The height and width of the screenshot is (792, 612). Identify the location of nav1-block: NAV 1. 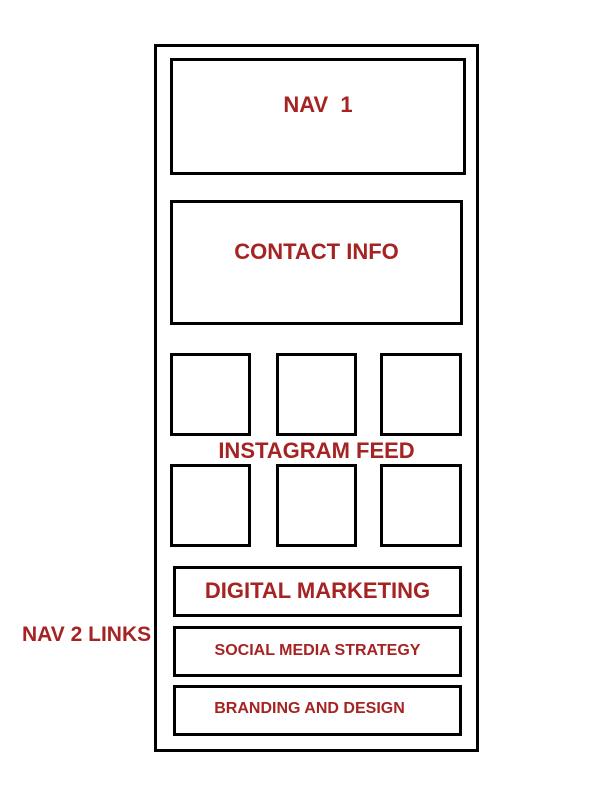
(318, 116).